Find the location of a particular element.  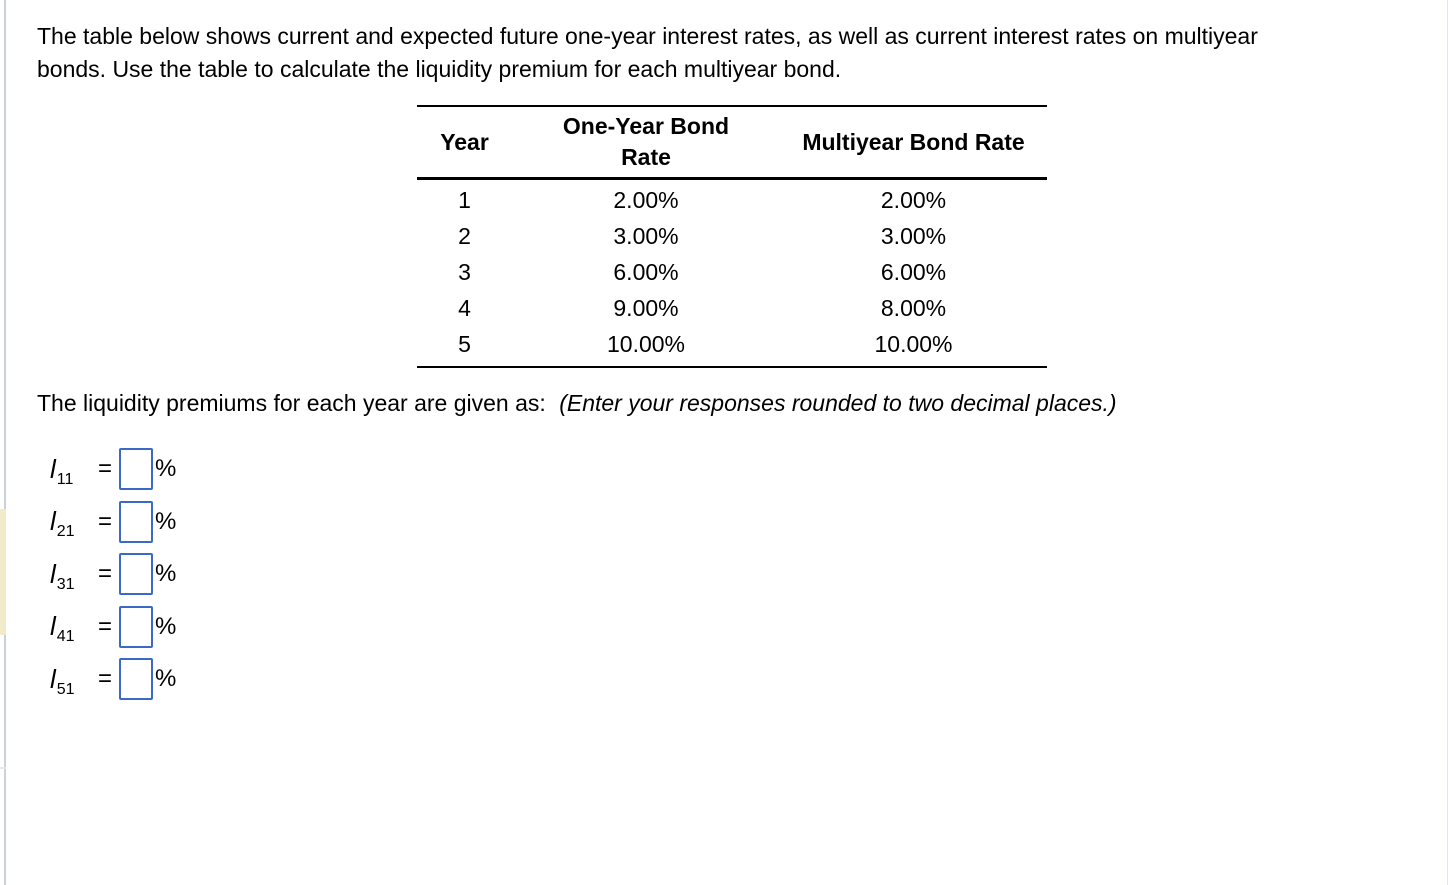

left-edge-highlight-strip is located at coordinates (3, 572).